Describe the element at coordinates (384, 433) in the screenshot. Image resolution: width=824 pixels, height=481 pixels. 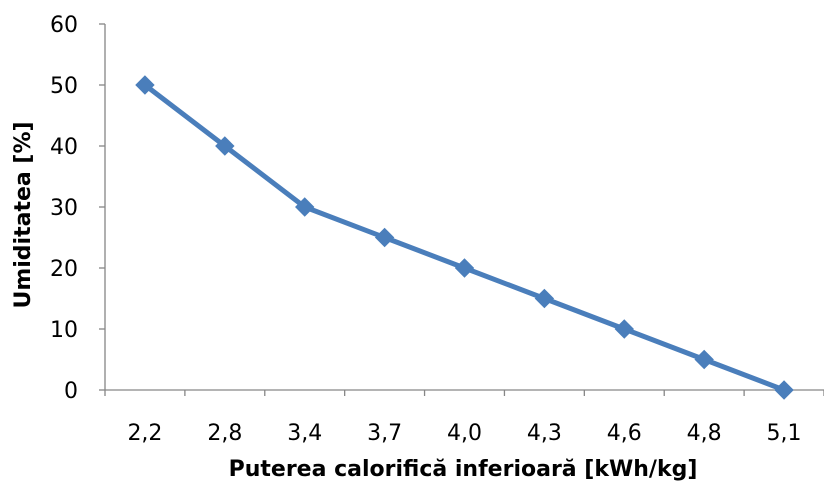
I see `x-tick-label: 3,7` at that location.